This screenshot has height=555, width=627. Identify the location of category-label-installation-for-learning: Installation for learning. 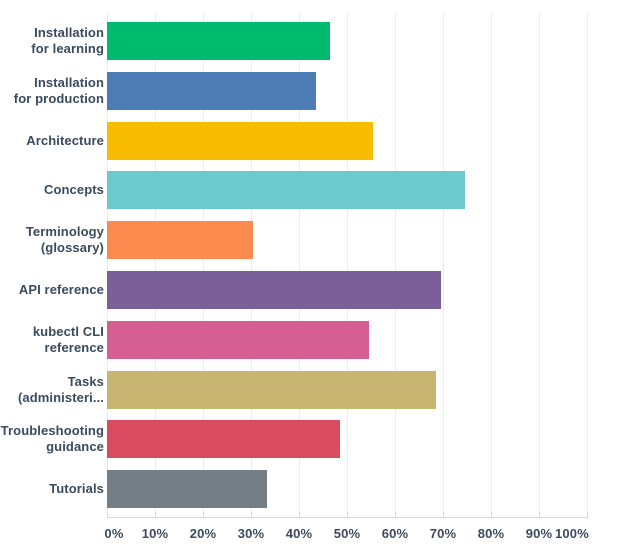
(67, 40).